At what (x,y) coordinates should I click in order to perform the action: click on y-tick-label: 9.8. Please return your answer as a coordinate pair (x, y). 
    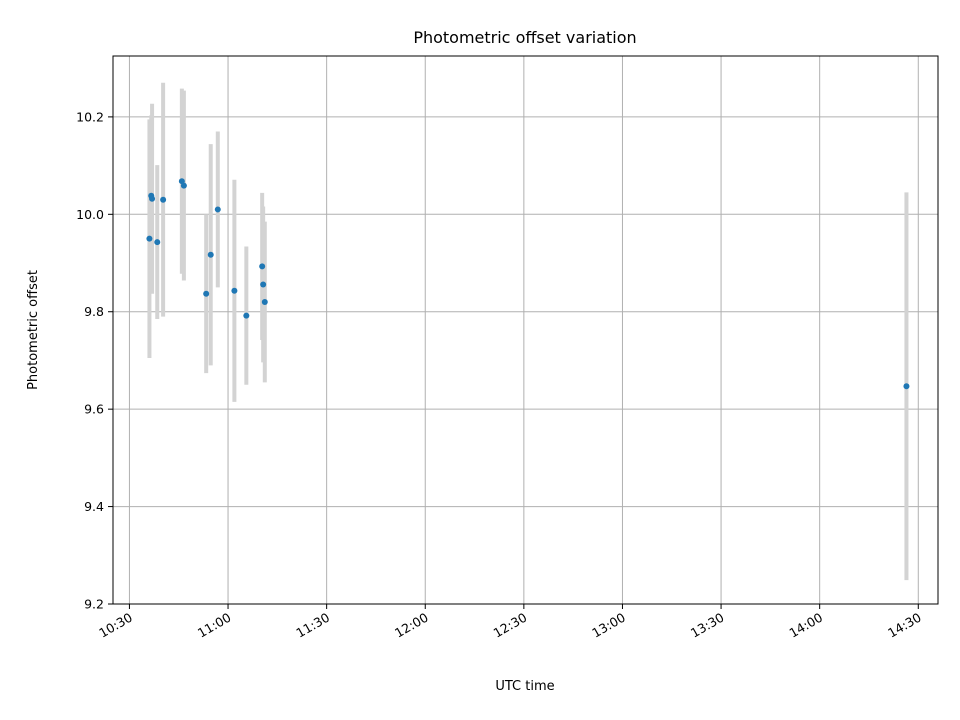
    Looking at the image, I should click on (94, 311).